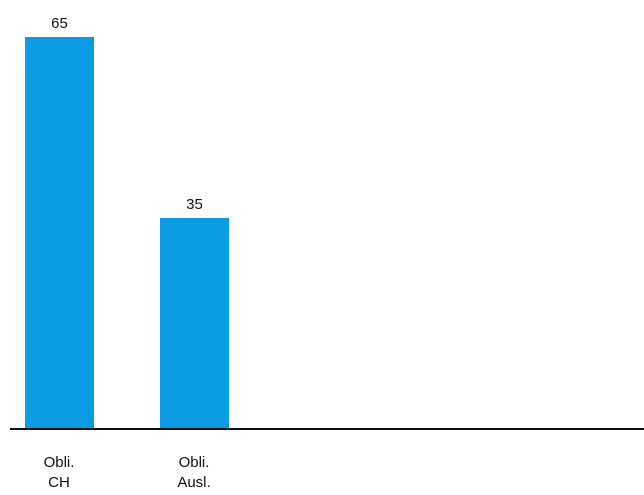  Describe the element at coordinates (59, 23) in the screenshot. I see `data-label-0: 65` at that location.